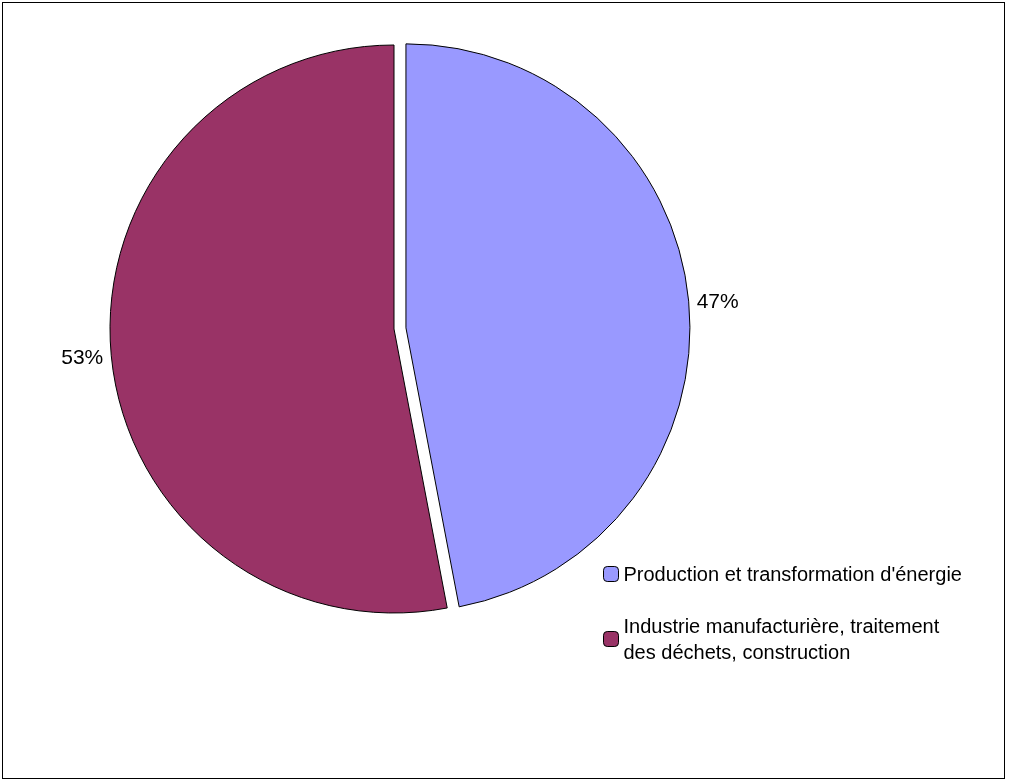 The image size is (1009, 783). I want to click on legend-label: Industrie manufacturière, traitement des déchets, construction, so click(784, 639).